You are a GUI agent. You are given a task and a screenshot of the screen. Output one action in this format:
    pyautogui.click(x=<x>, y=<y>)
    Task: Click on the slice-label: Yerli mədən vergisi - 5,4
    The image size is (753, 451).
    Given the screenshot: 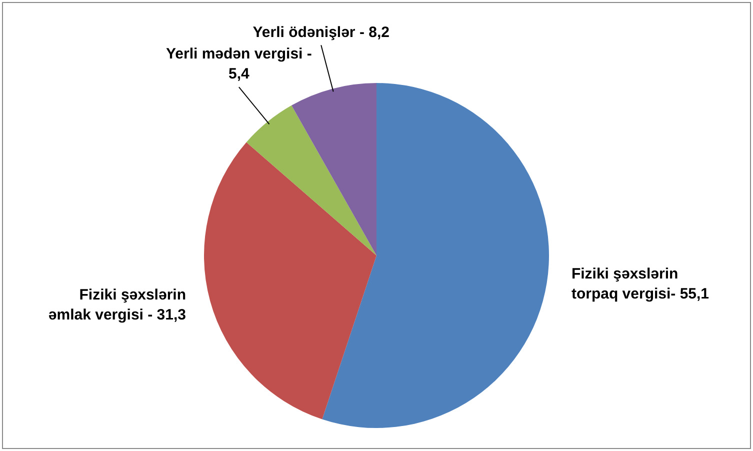 What is the action you would take?
    pyautogui.click(x=239, y=64)
    